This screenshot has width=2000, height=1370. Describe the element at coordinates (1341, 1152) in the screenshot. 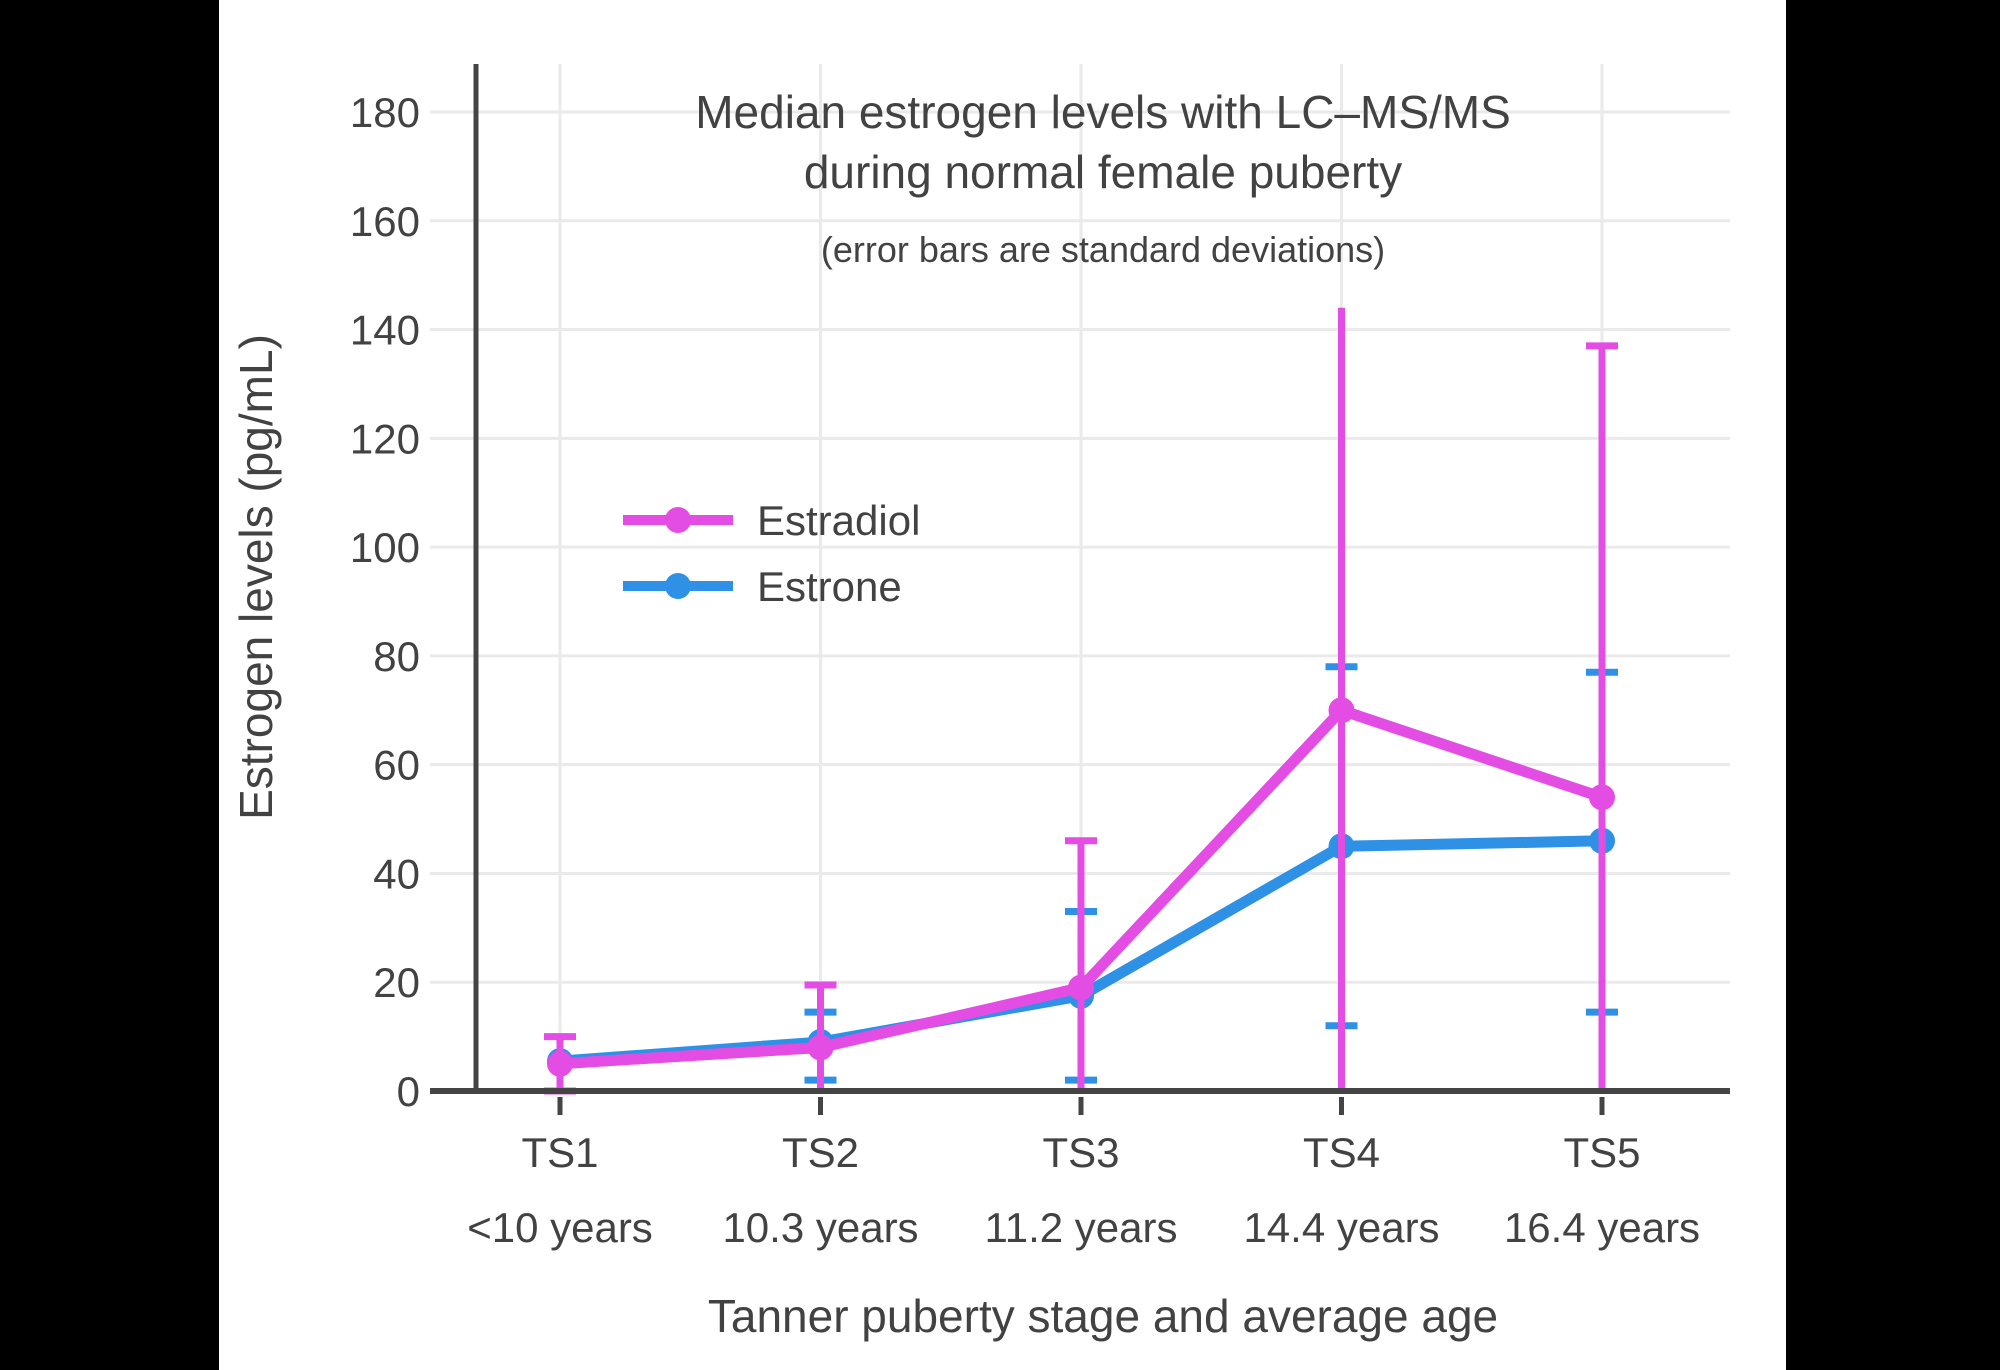

I see `x-tick-label-stage-TS4: TS4` at that location.